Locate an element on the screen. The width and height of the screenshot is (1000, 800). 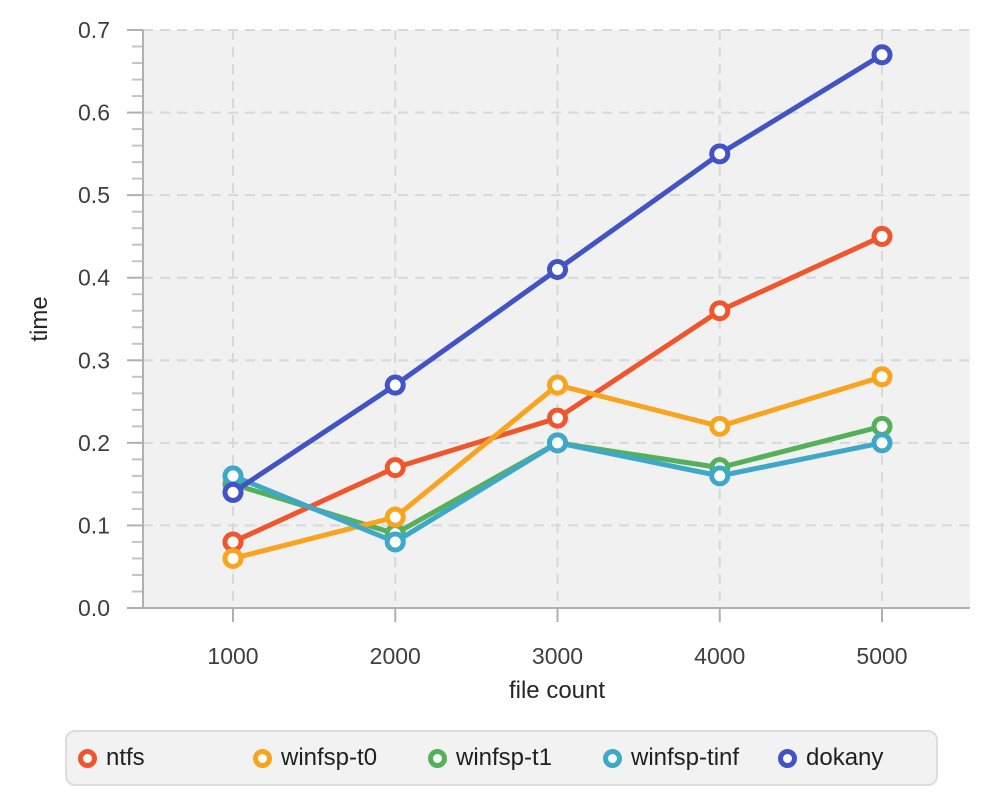
y-tick-label: 0.7 is located at coordinates (94, 30).